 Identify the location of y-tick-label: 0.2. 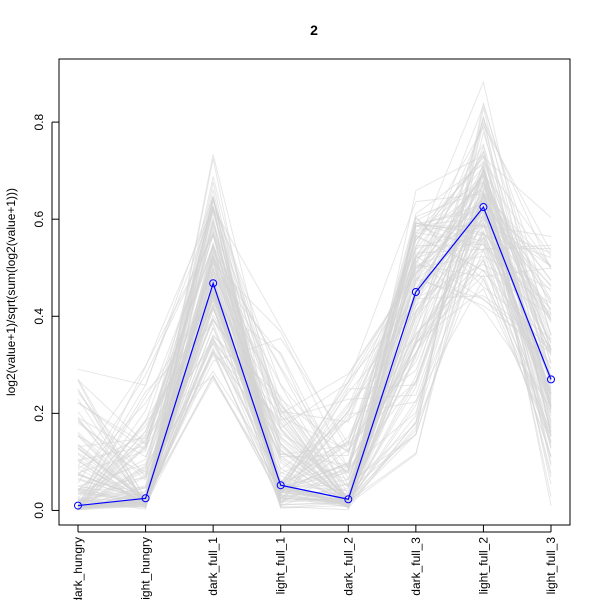
(39, 413).